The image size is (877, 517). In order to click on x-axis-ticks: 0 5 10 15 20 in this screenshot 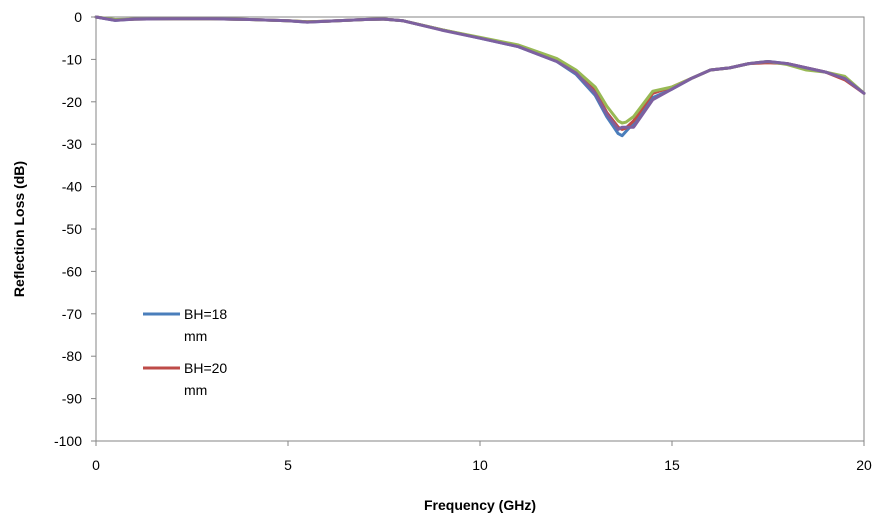, I will do `click(482, 457)`.